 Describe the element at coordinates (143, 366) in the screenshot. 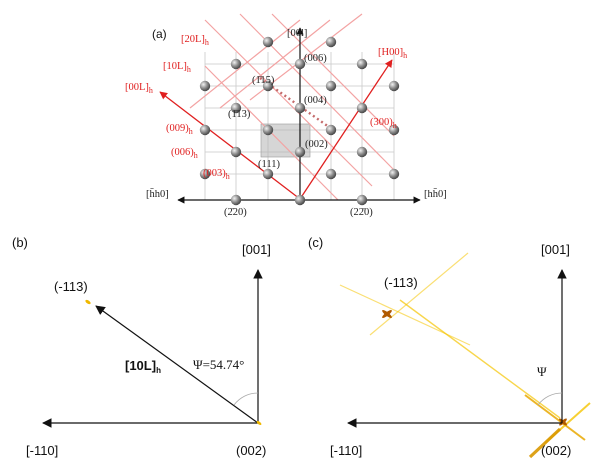

I see `label-10l-b: [10L]h` at that location.